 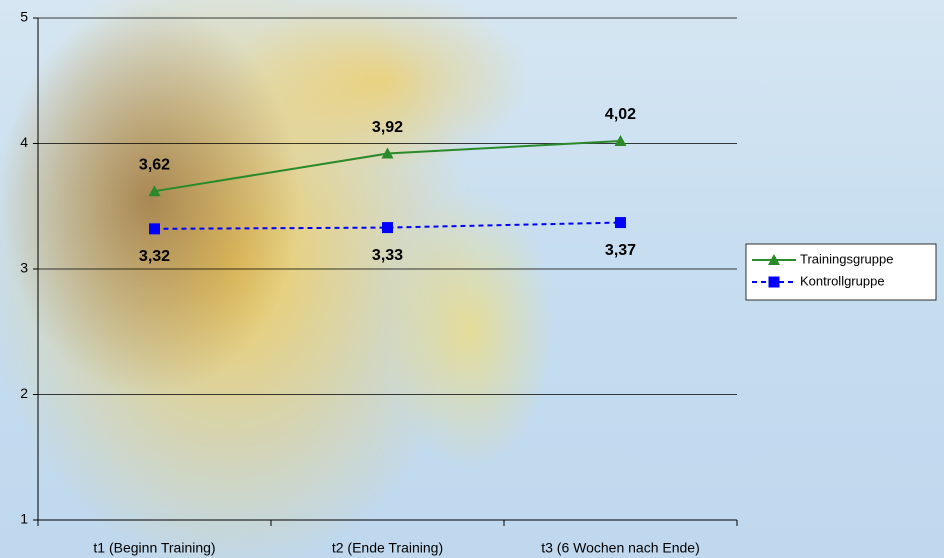 What do you see at coordinates (24, 268) in the screenshot?
I see `y-tick-label: 3` at bounding box center [24, 268].